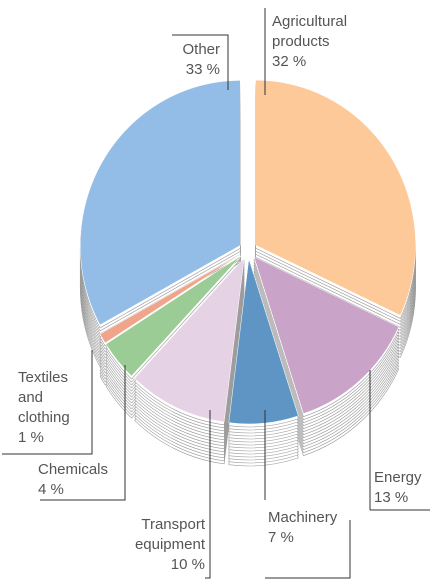  What do you see at coordinates (170, 60) in the screenshot?
I see `slice-label: Other 33 %` at bounding box center [170, 60].